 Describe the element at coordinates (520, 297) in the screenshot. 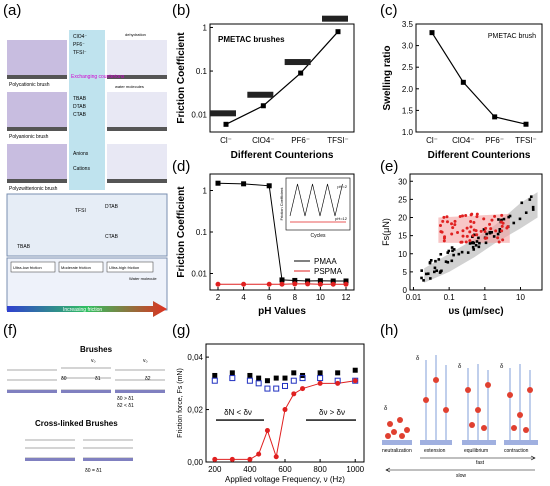

I see `x-tick-label: 10` at that location.